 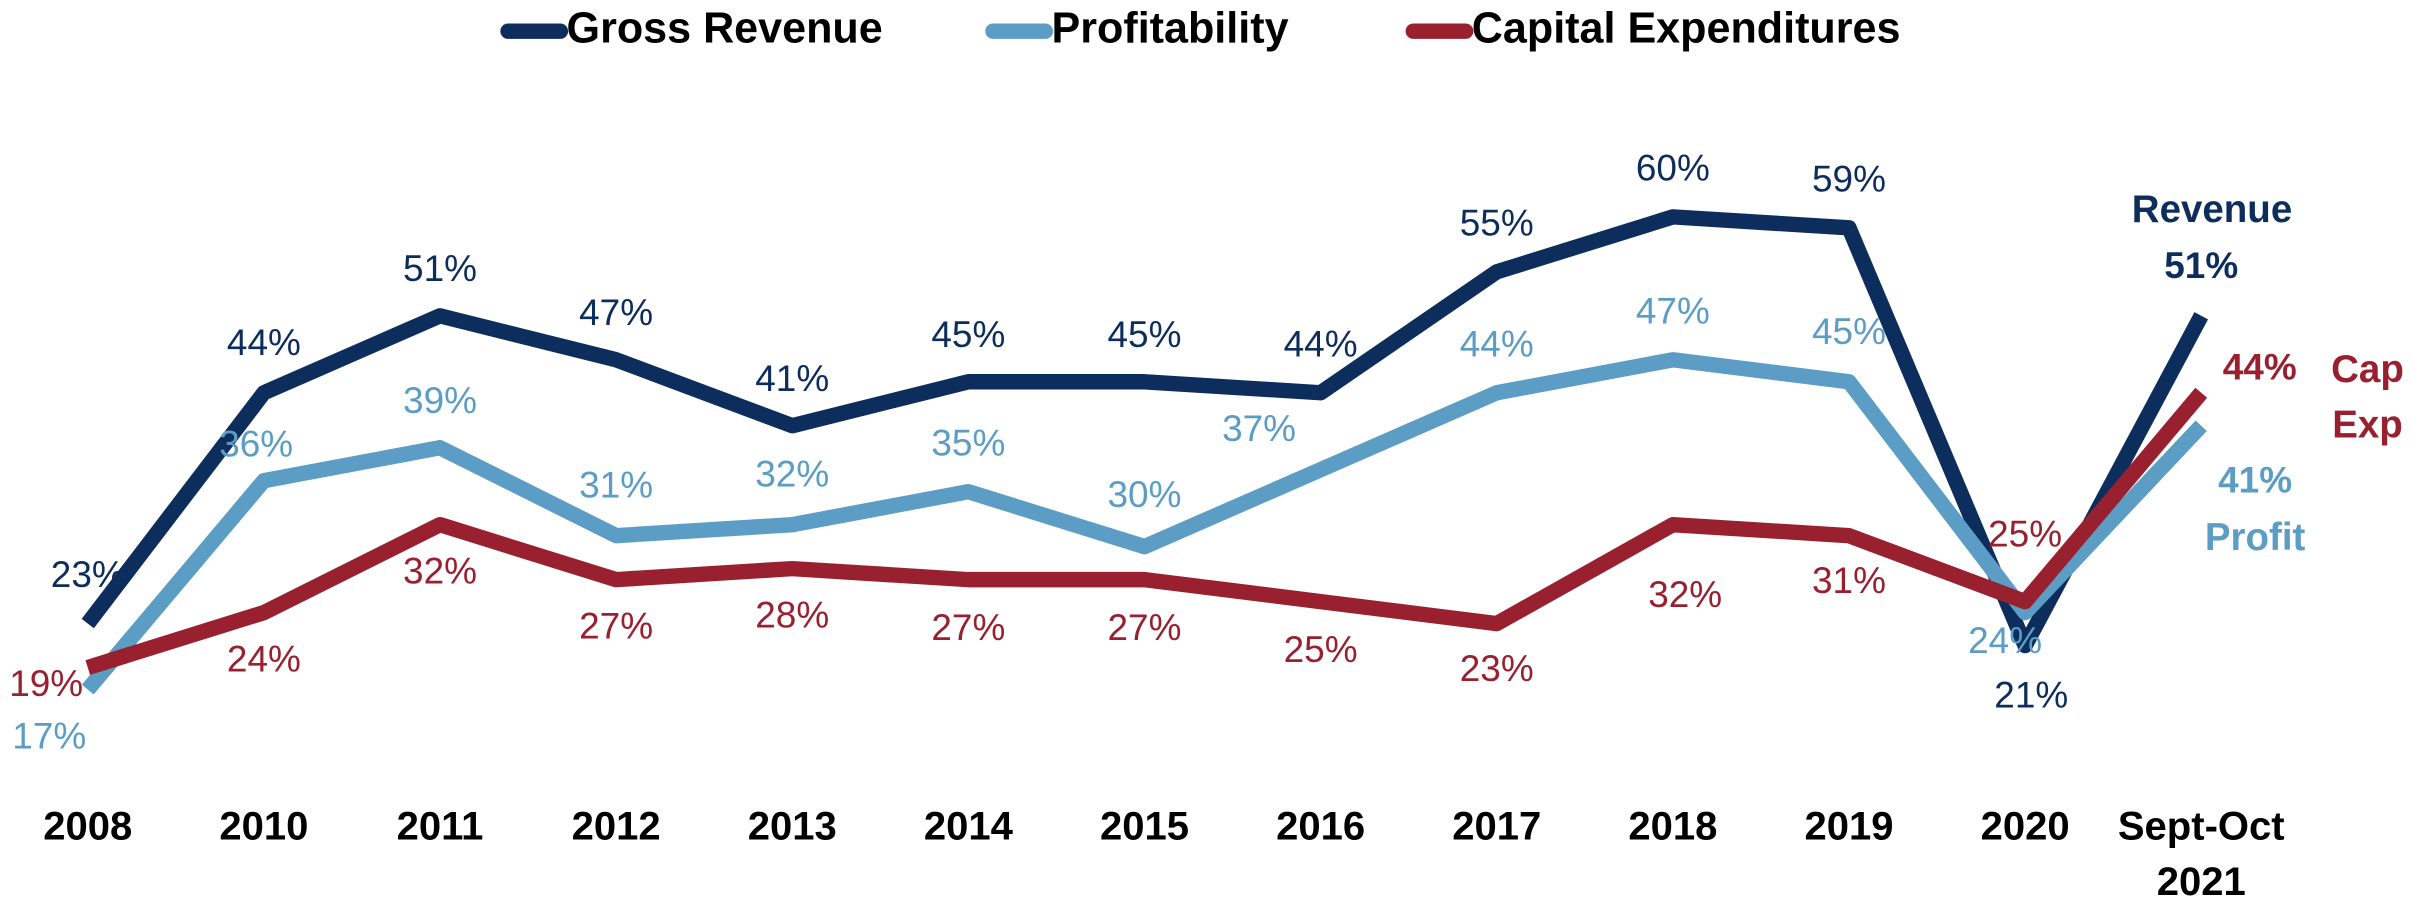 I want to click on end-label: Cap Exp, so click(x=2367, y=397).